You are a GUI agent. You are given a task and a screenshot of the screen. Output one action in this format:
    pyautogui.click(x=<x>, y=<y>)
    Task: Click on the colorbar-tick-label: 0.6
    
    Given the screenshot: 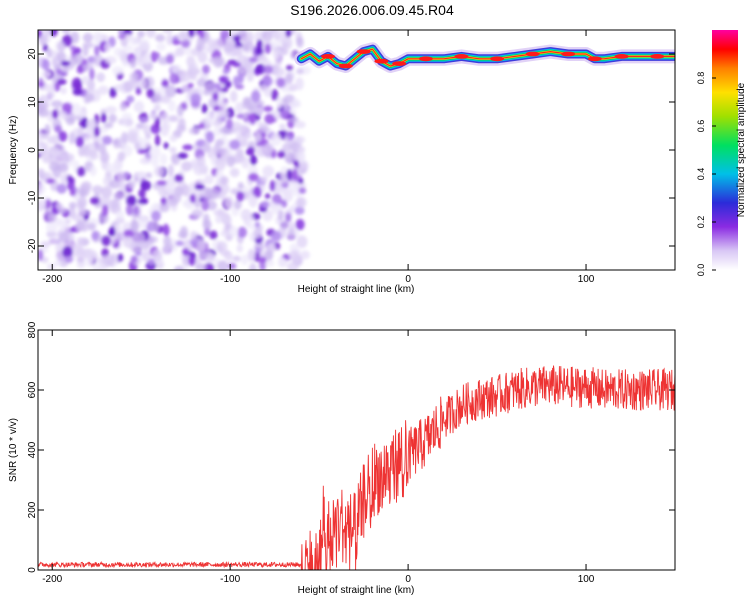 What is the action you would take?
    pyautogui.click(x=701, y=126)
    